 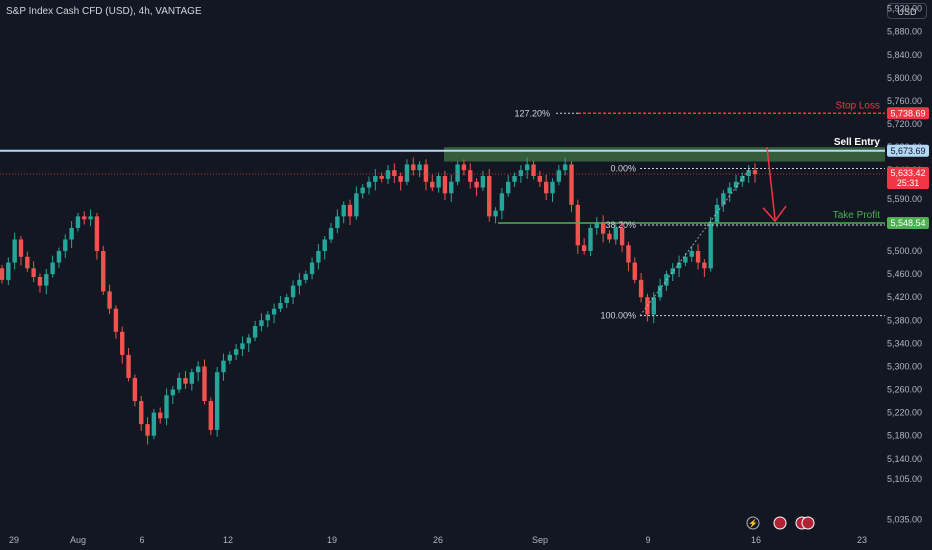 I want to click on x-tick-label: 16, so click(x=756, y=540).